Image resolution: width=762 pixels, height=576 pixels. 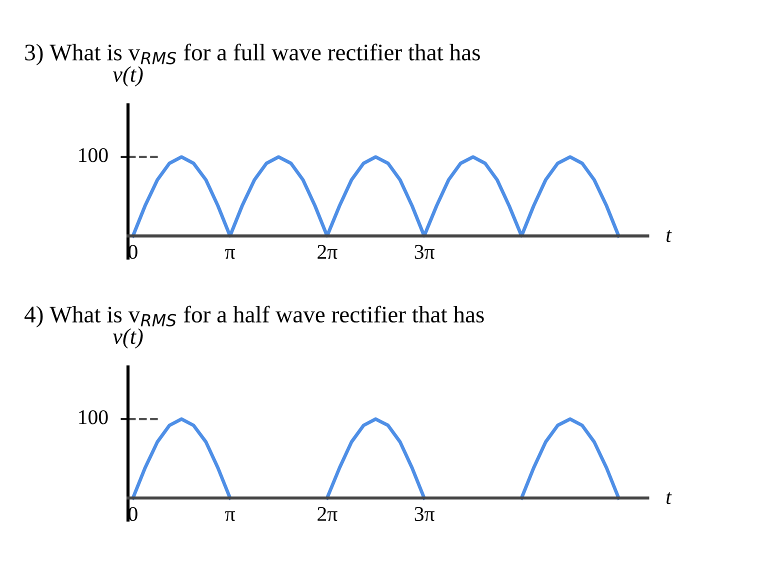 What do you see at coordinates (254, 317) in the screenshot?
I see `chart-title: 4) What is v$_{RMS}$ for a half wave rectifier that has` at bounding box center [254, 317].